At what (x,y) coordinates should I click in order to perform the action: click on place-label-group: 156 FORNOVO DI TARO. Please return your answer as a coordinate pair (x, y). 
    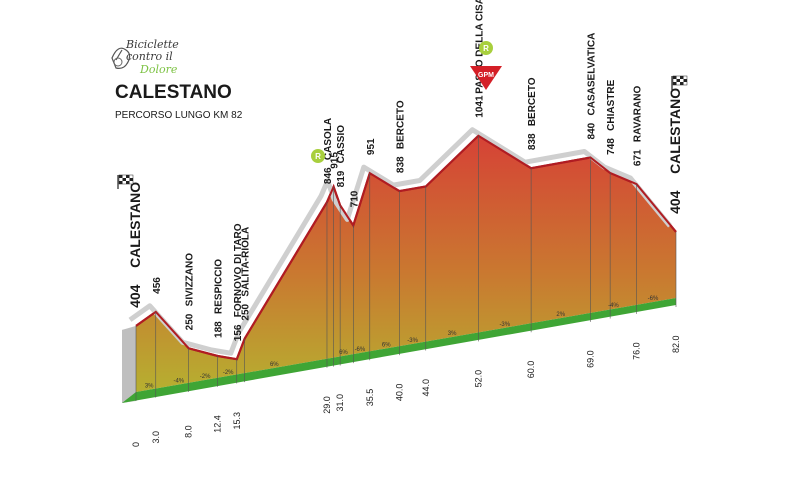
    Looking at the image, I should click on (238, 282).